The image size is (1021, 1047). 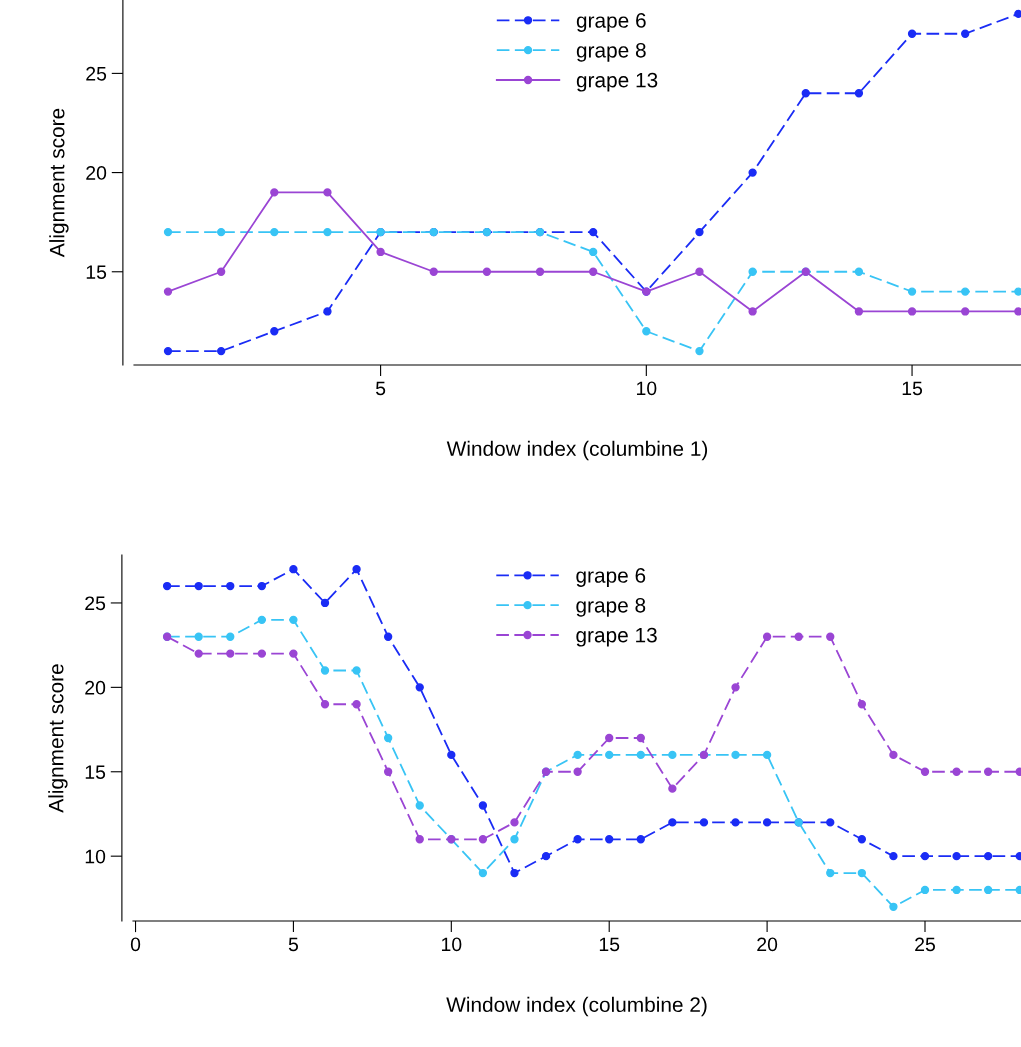 I want to click on x-tick-label: 0, so click(x=135, y=944).